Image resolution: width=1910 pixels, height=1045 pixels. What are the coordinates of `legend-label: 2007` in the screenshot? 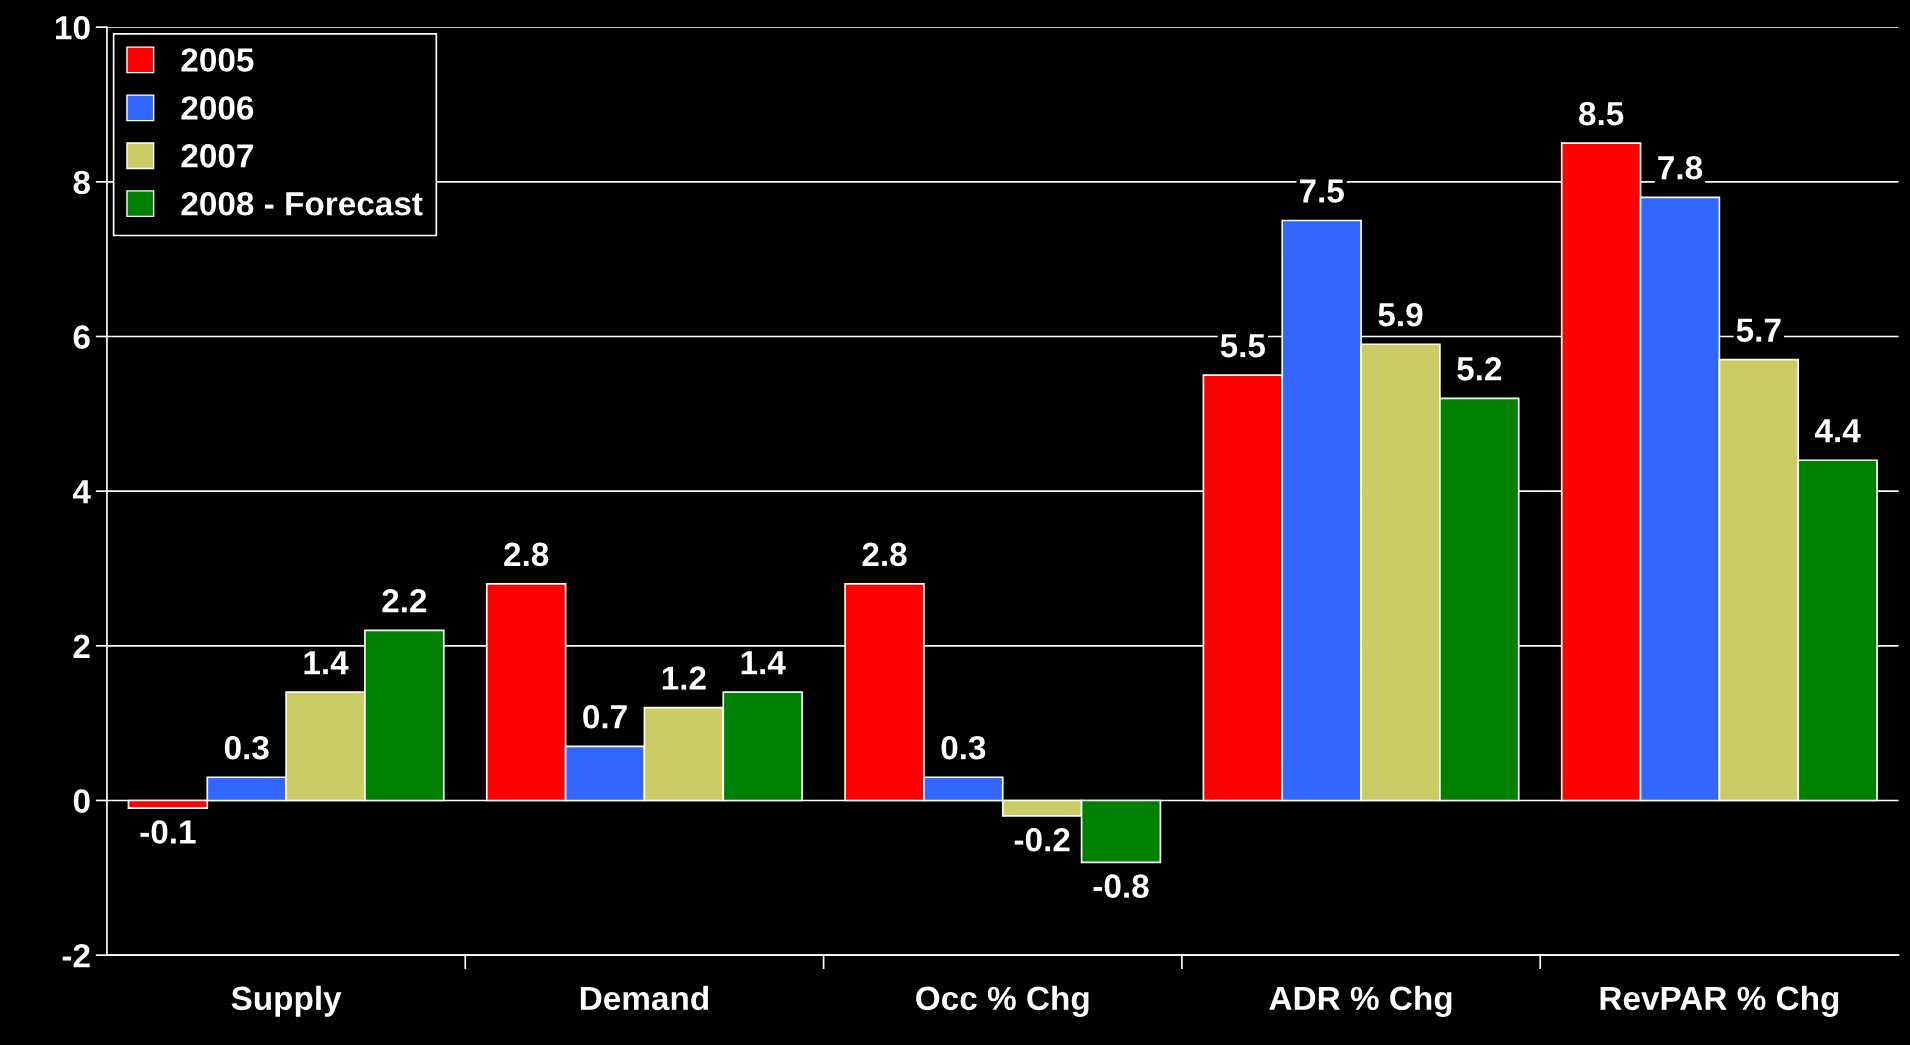 It's located at (217, 156).